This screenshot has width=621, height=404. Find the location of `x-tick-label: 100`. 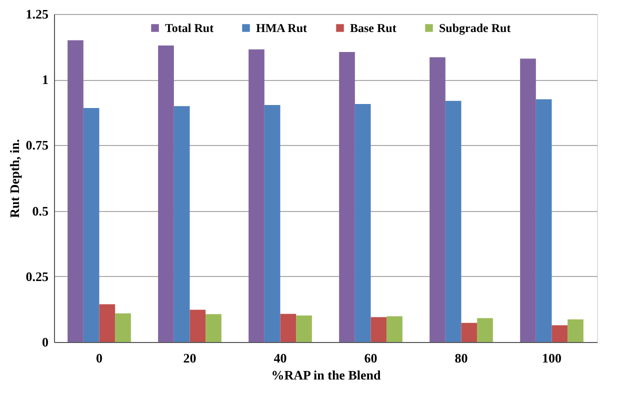

x-tick-label: 100 is located at coordinates (552, 358).